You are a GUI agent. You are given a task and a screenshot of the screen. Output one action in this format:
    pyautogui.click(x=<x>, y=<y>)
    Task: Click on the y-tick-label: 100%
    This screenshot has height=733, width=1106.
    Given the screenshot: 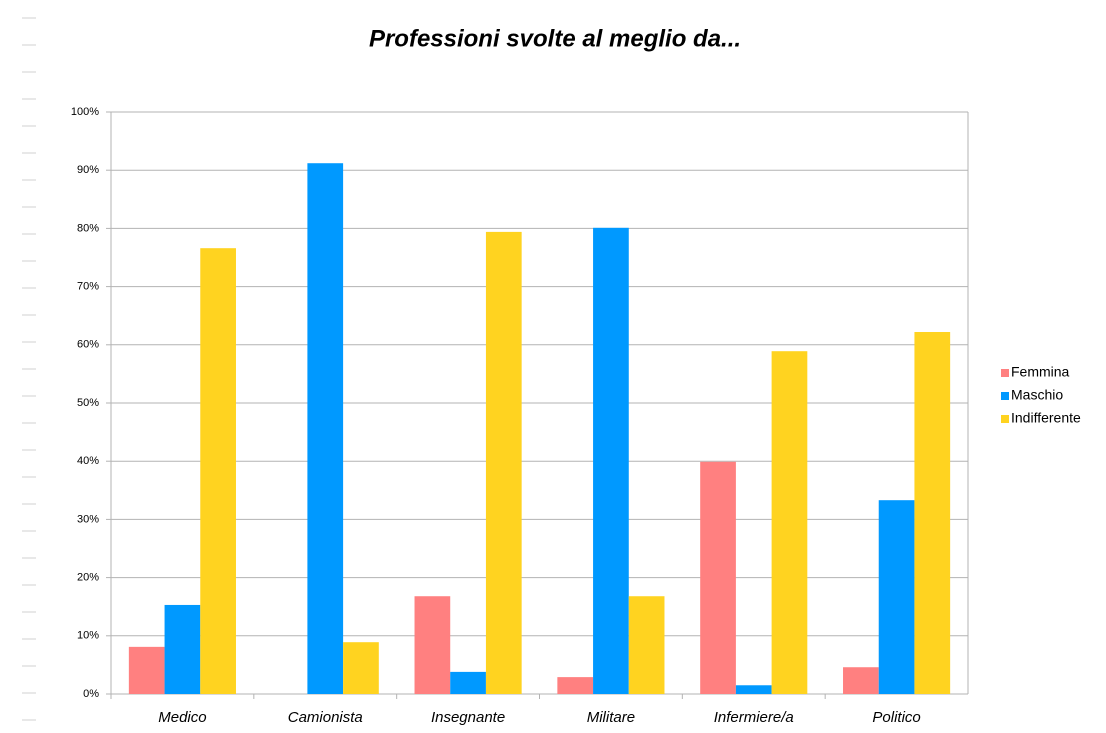 What is the action you would take?
    pyautogui.click(x=85, y=112)
    